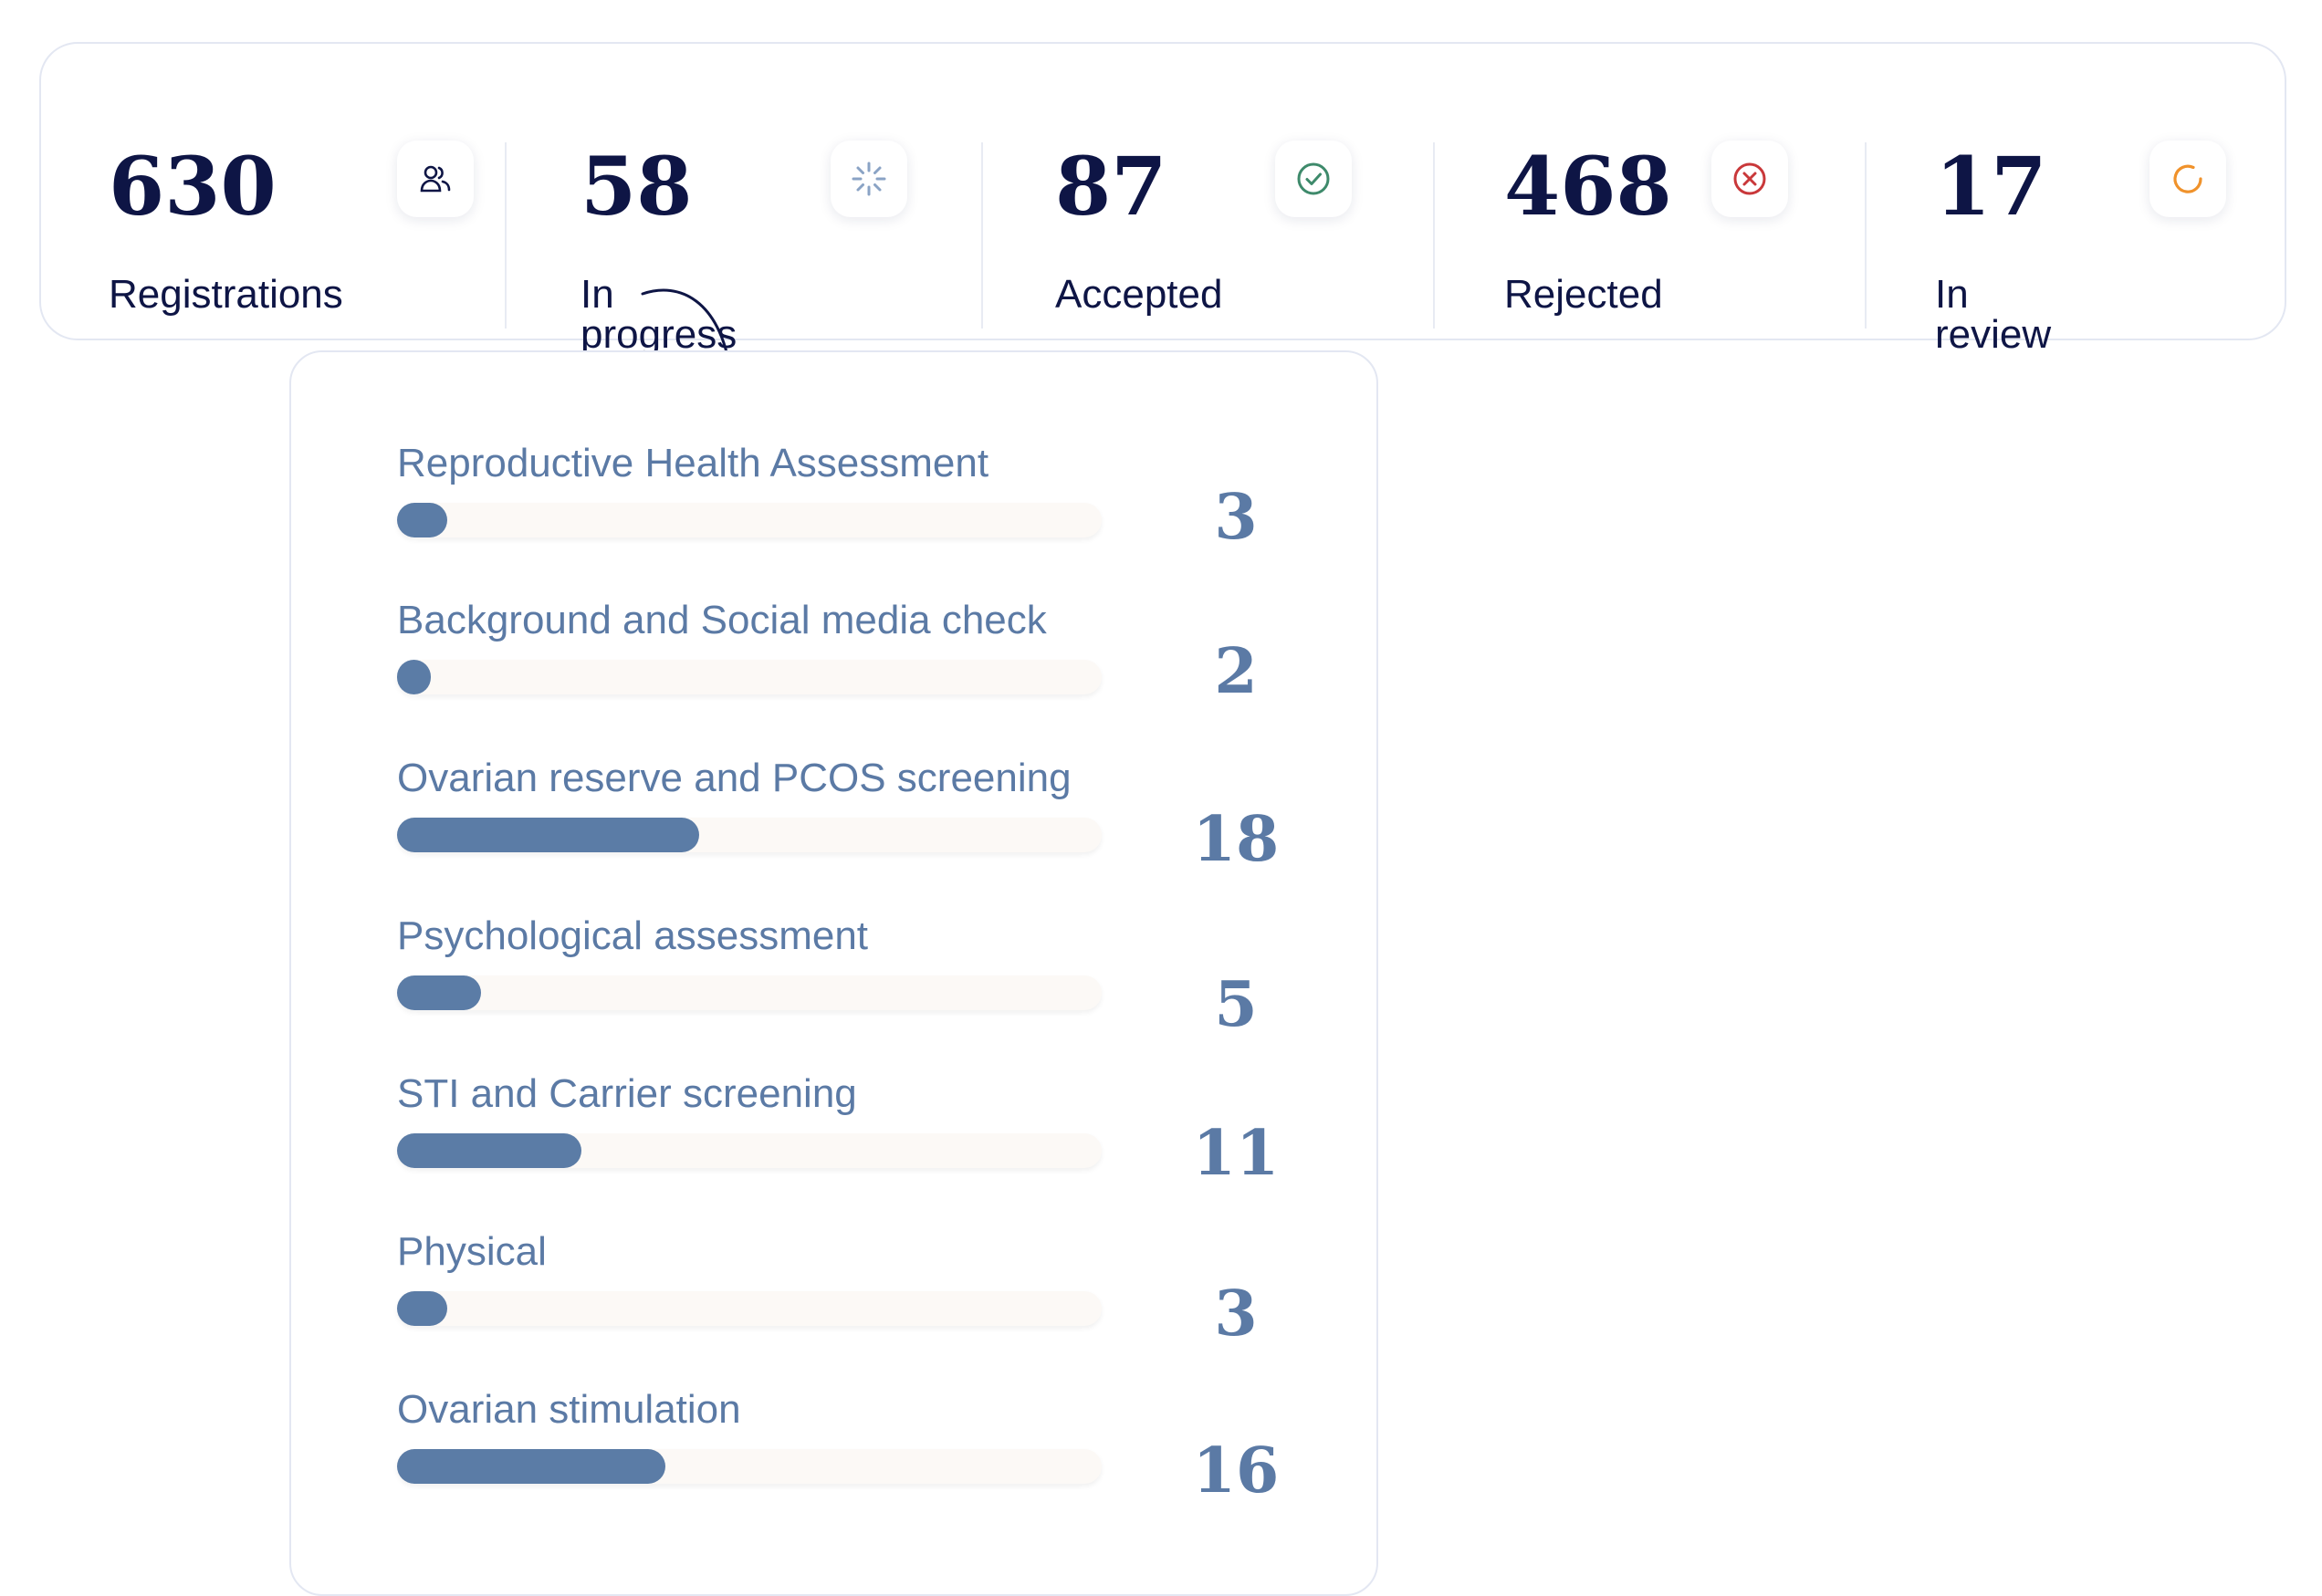 The height and width of the screenshot is (1596, 2322). What do you see at coordinates (1749, 179) in the screenshot?
I see `x-circle-icon` at bounding box center [1749, 179].